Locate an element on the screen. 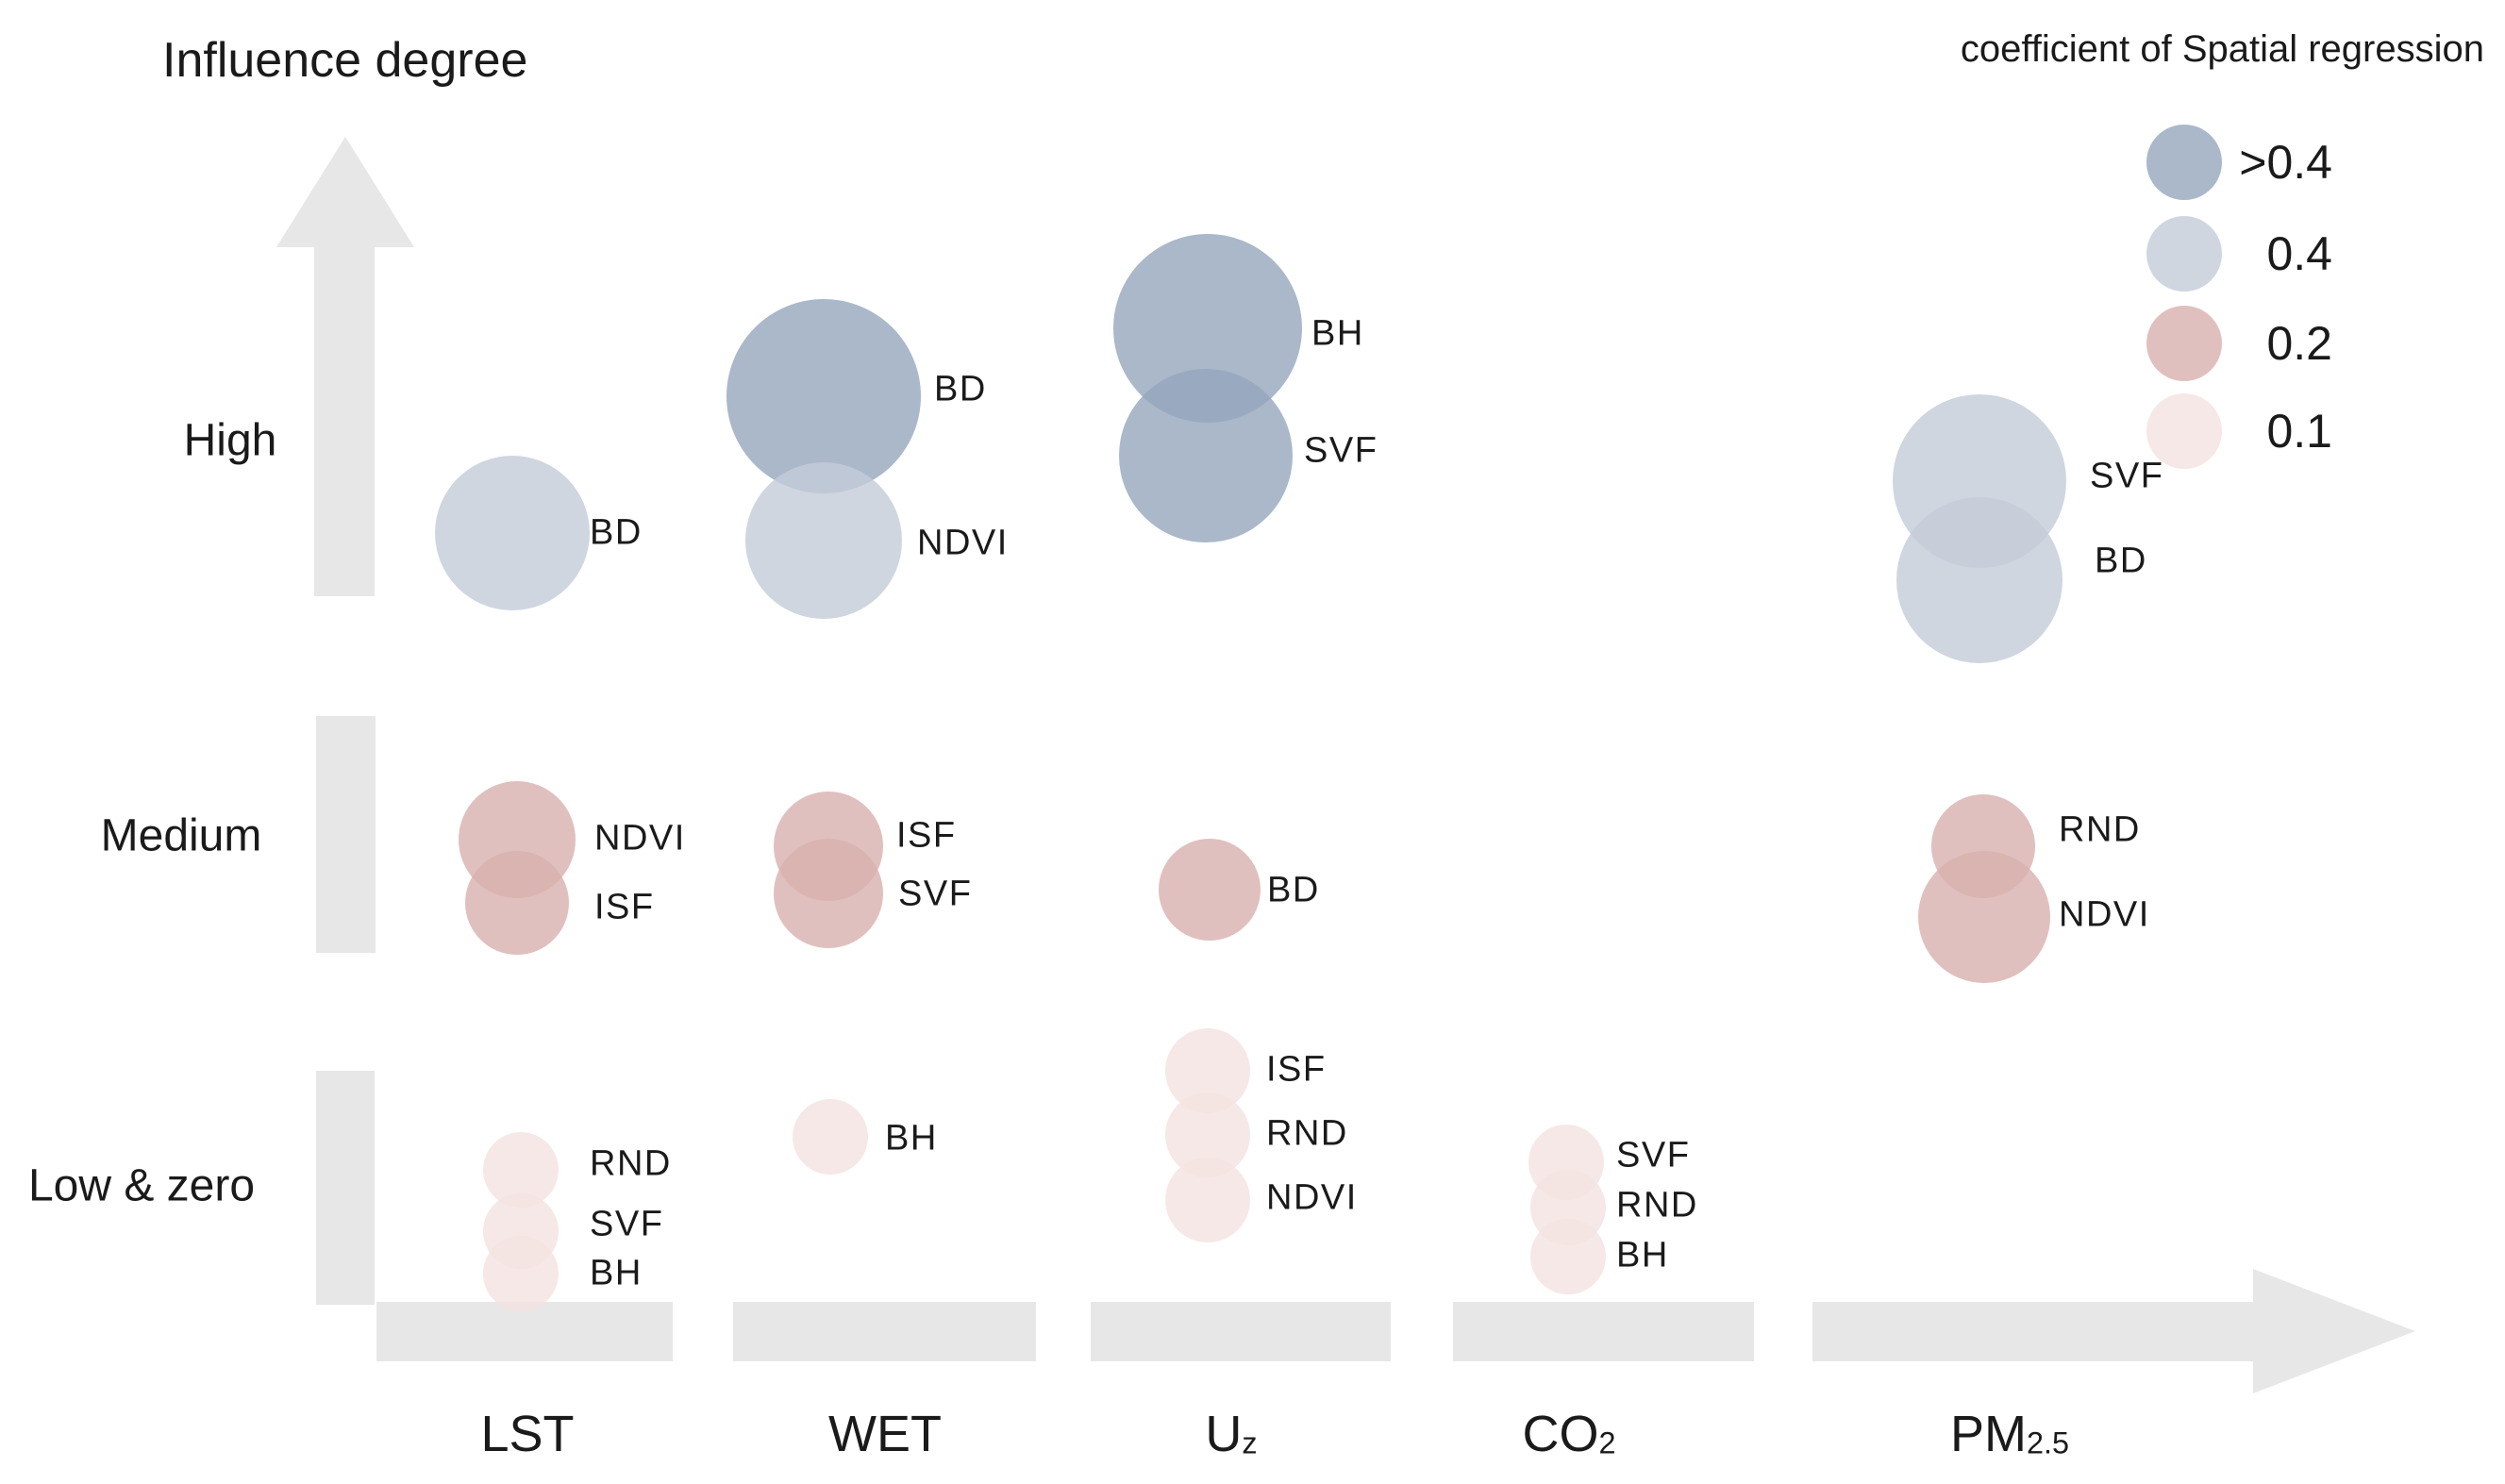  bubble-lst-bh is located at coordinates (521, 1273).